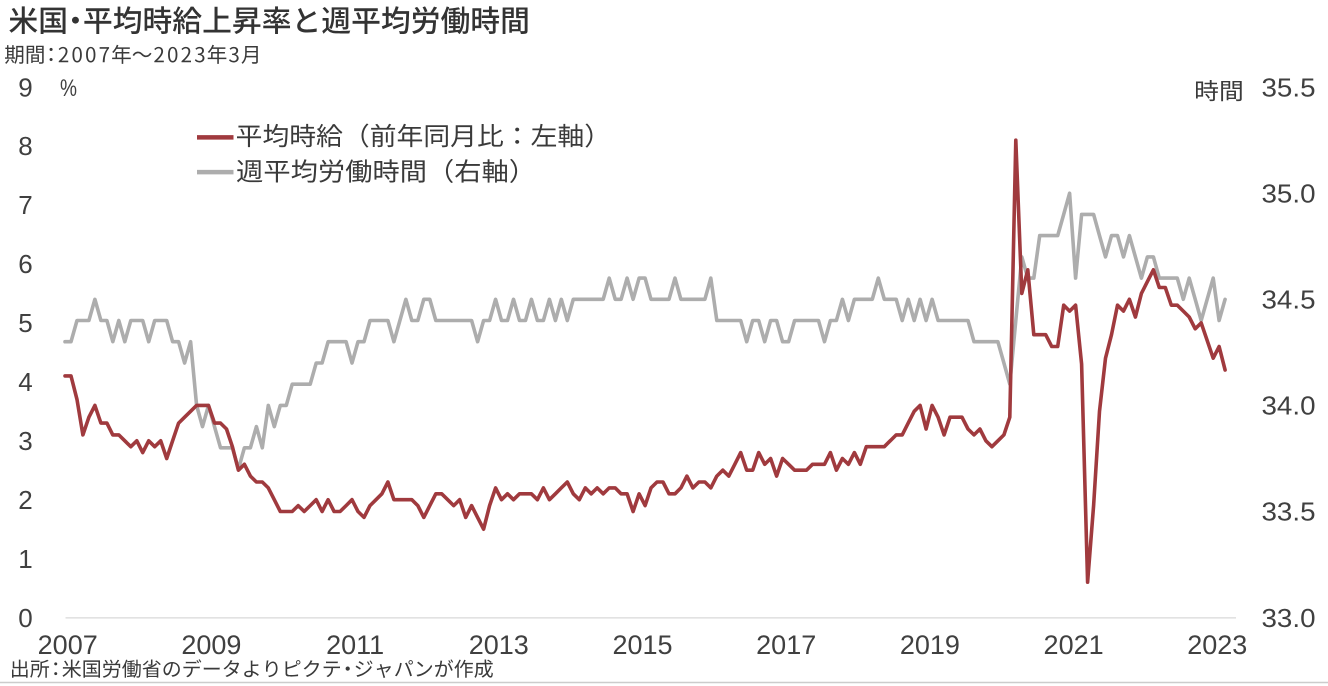  What do you see at coordinates (25, 146) in the screenshot?
I see `svg-text: 8` at bounding box center [25, 146].